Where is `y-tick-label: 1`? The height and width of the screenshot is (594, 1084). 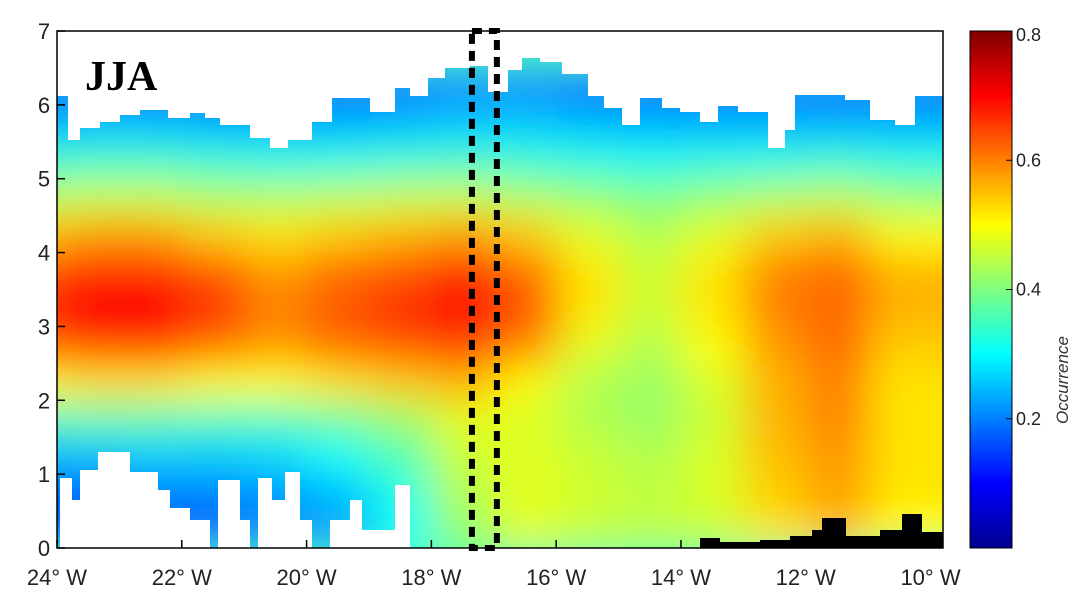 y-tick-label: 1 is located at coordinates (44, 474).